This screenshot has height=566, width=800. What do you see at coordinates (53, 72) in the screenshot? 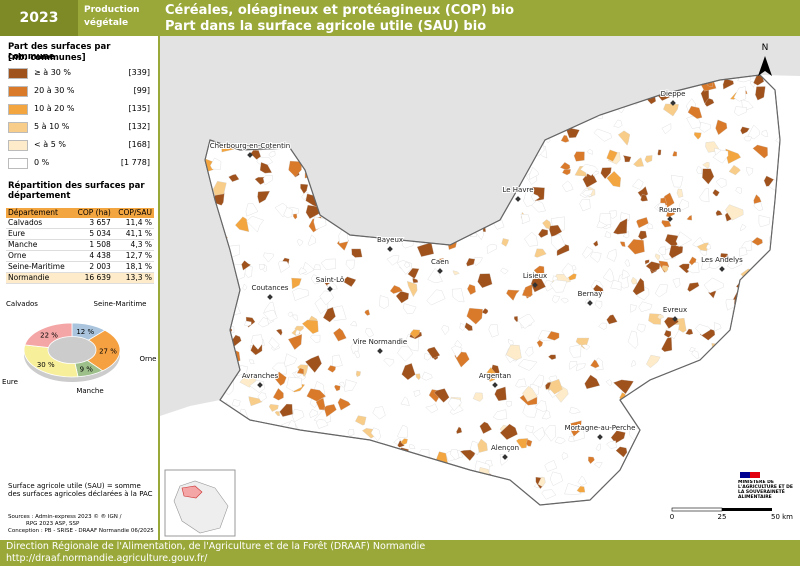
I see `legend-label: ≥ à 30 %` at bounding box center [53, 72].